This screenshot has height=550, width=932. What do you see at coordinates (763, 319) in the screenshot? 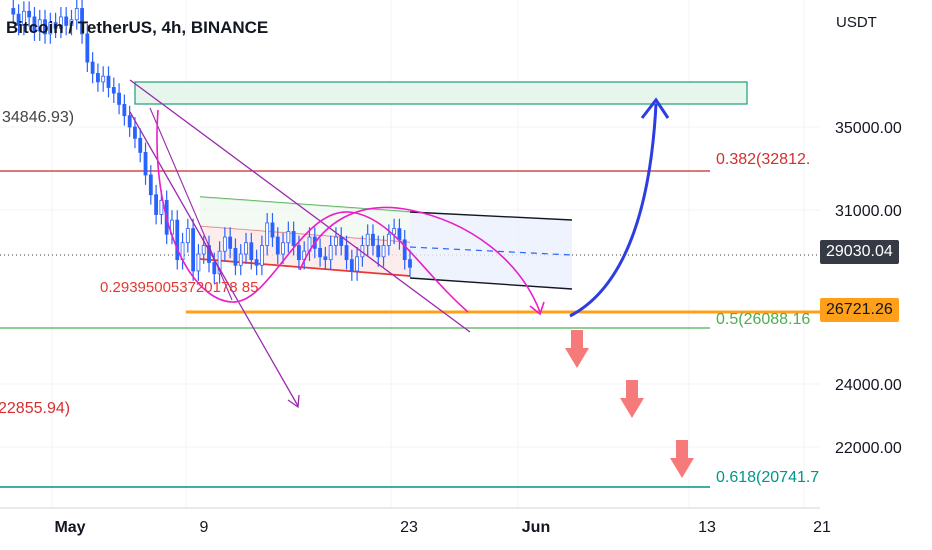
I see `fib-5-label: 0.5(26088.16` at bounding box center [763, 319].